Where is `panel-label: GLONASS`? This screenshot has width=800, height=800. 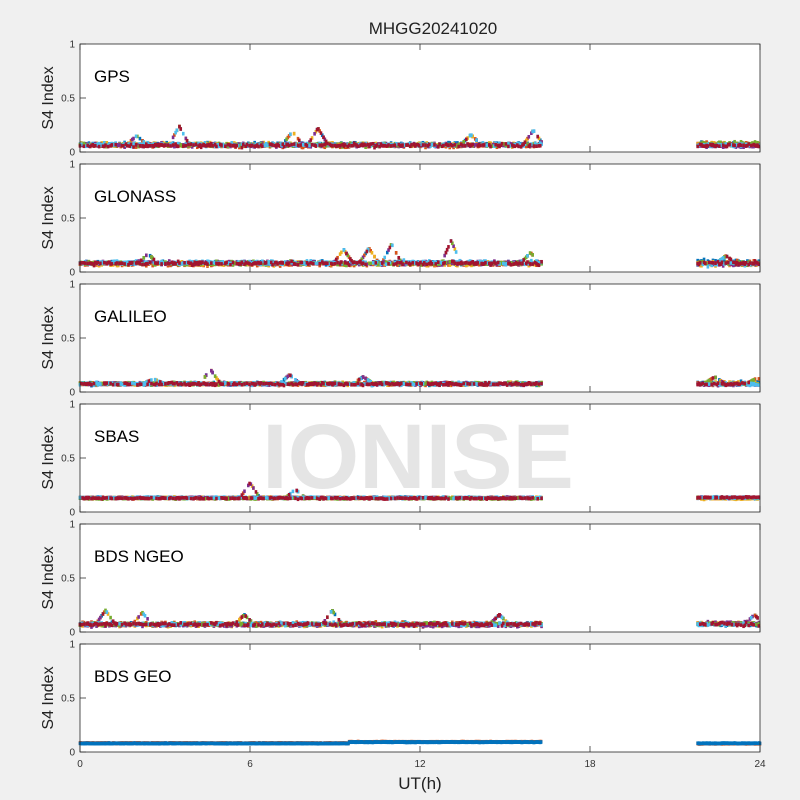 panel-label: GLONASS is located at coordinates (135, 196).